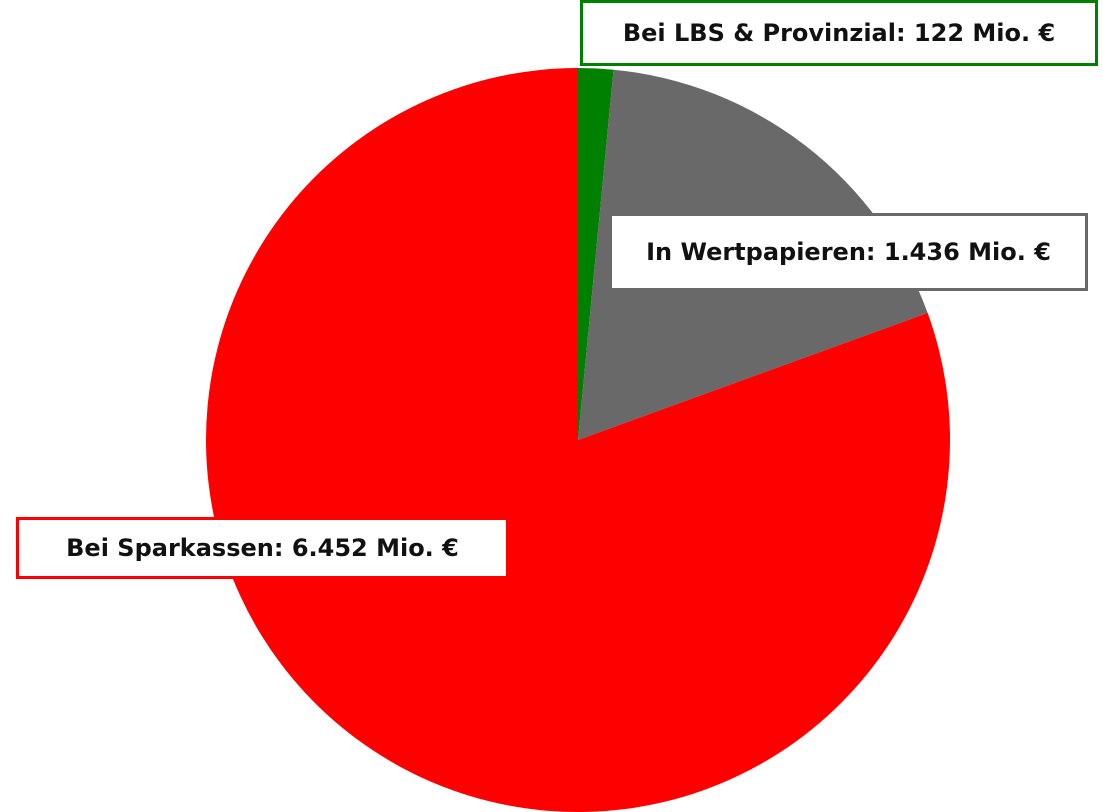 The width and height of the screenshot is (1103, 812). What do you see at coordinates (839, 33) in the screenshot?
I see `slice-label: Bei LBS & Provinzial: 122 Mio. €` at bounding box center [839, 33].